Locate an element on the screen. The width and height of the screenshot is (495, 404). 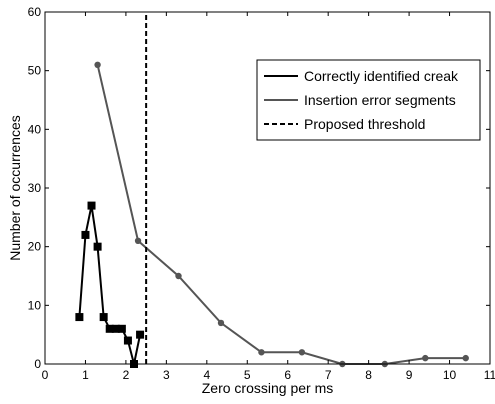
y-tick-label: 0 is located at coordinates (37, 364).